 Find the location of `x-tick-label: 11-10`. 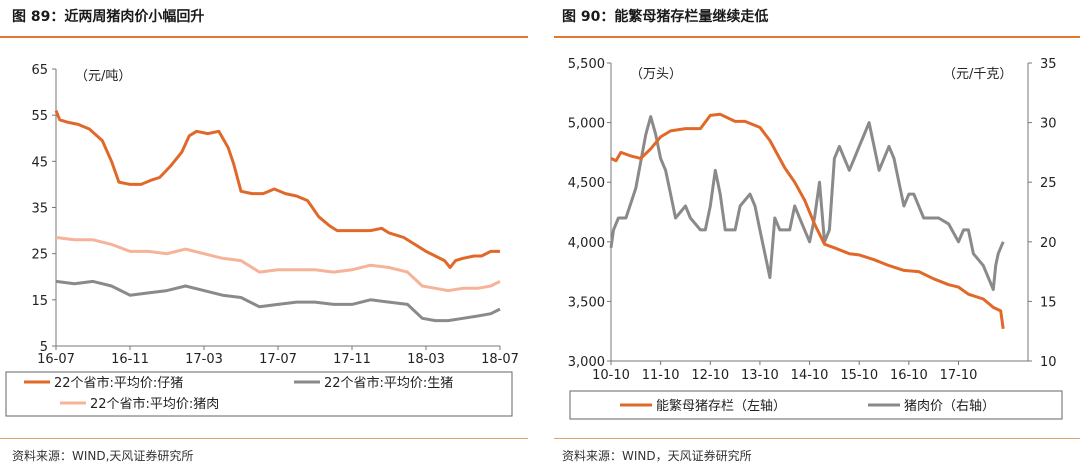

x-tick-label: 11-10 is located at coordinates (661, 375).